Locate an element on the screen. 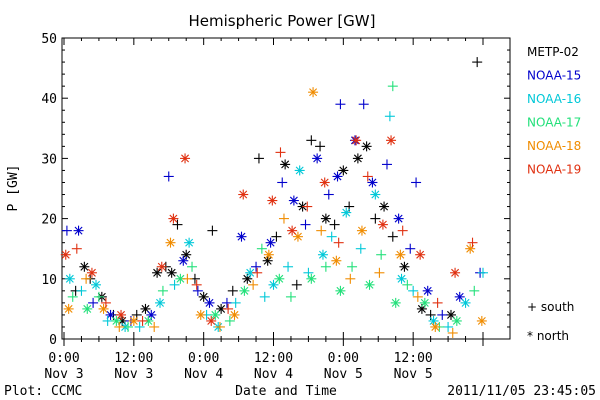 This screenshot has width=600, height=400. legend-entry: METP-02 is located at coordinates (553, 52).